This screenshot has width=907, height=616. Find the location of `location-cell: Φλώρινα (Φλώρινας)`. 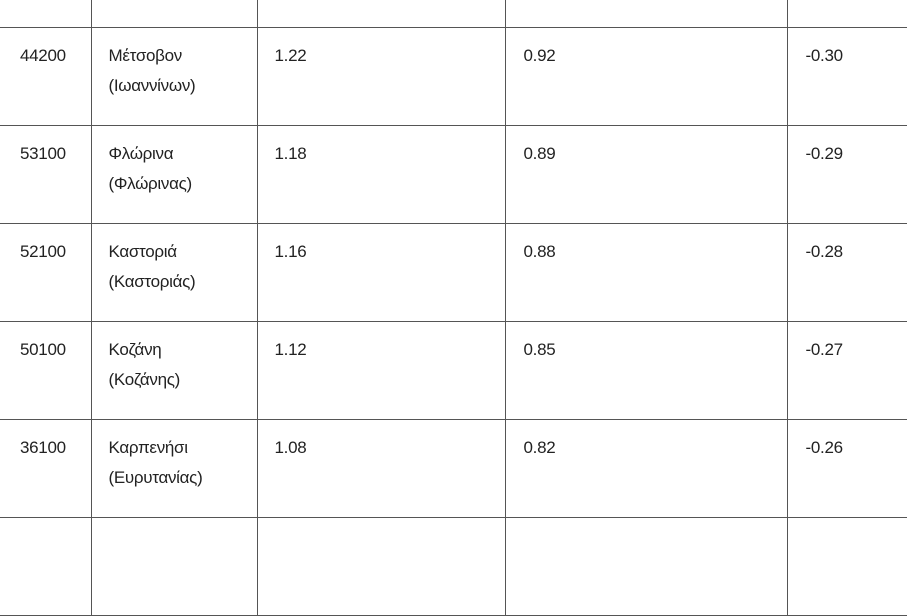

location-cell: Φλώρινα (Φλώρινας) is located at coordinates (174, 174).